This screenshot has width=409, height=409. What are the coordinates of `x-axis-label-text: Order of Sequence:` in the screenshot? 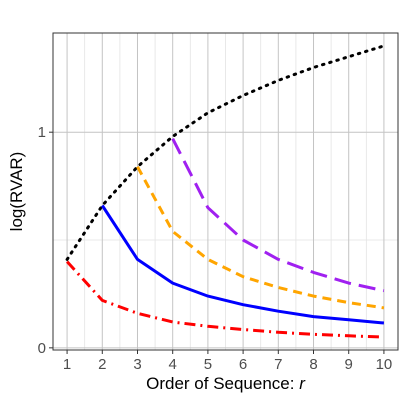 It's located at (222, 383).